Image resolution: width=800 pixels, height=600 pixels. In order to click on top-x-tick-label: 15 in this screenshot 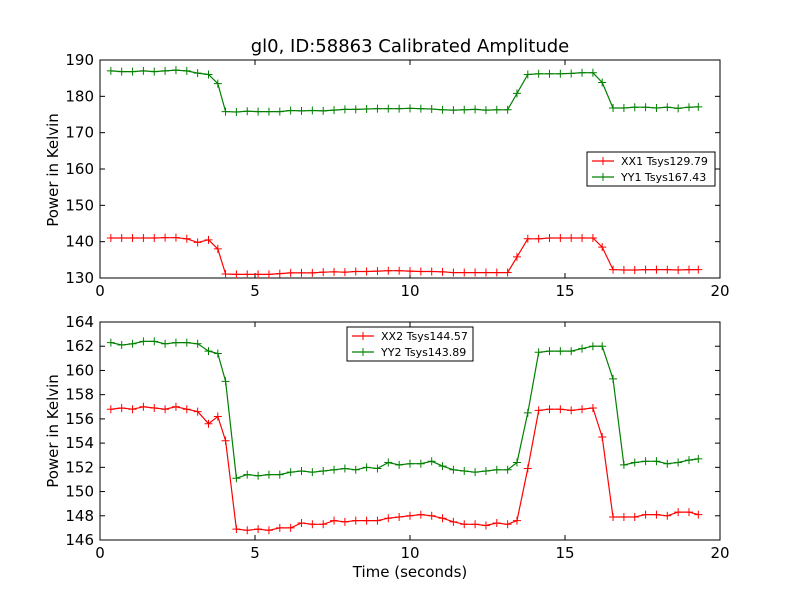, I will do `click(564, 291)`.